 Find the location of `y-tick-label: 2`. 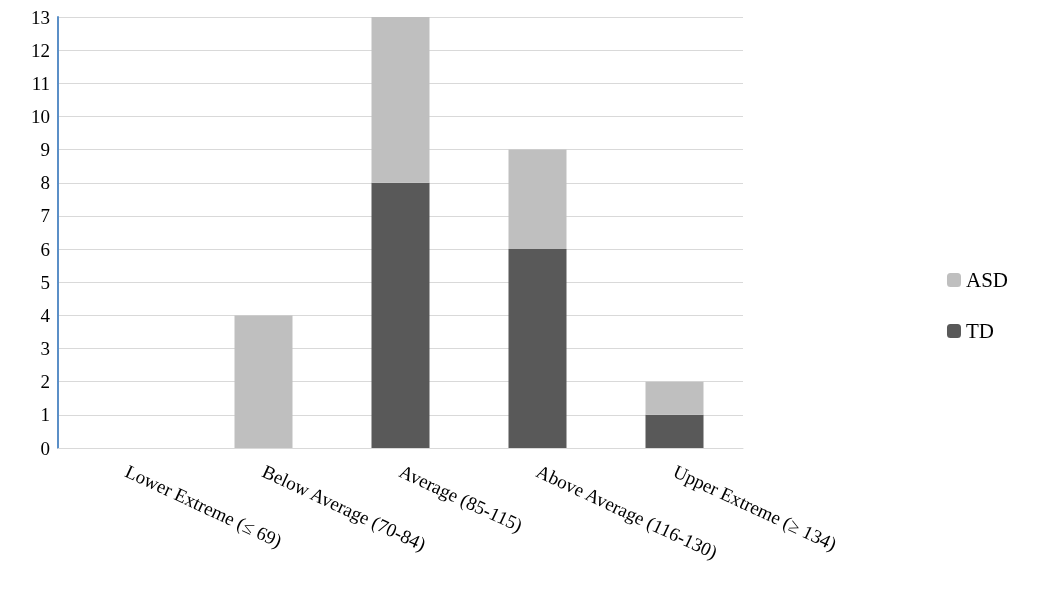

y-tick-label: 2 is located at coordinates (45, 382).